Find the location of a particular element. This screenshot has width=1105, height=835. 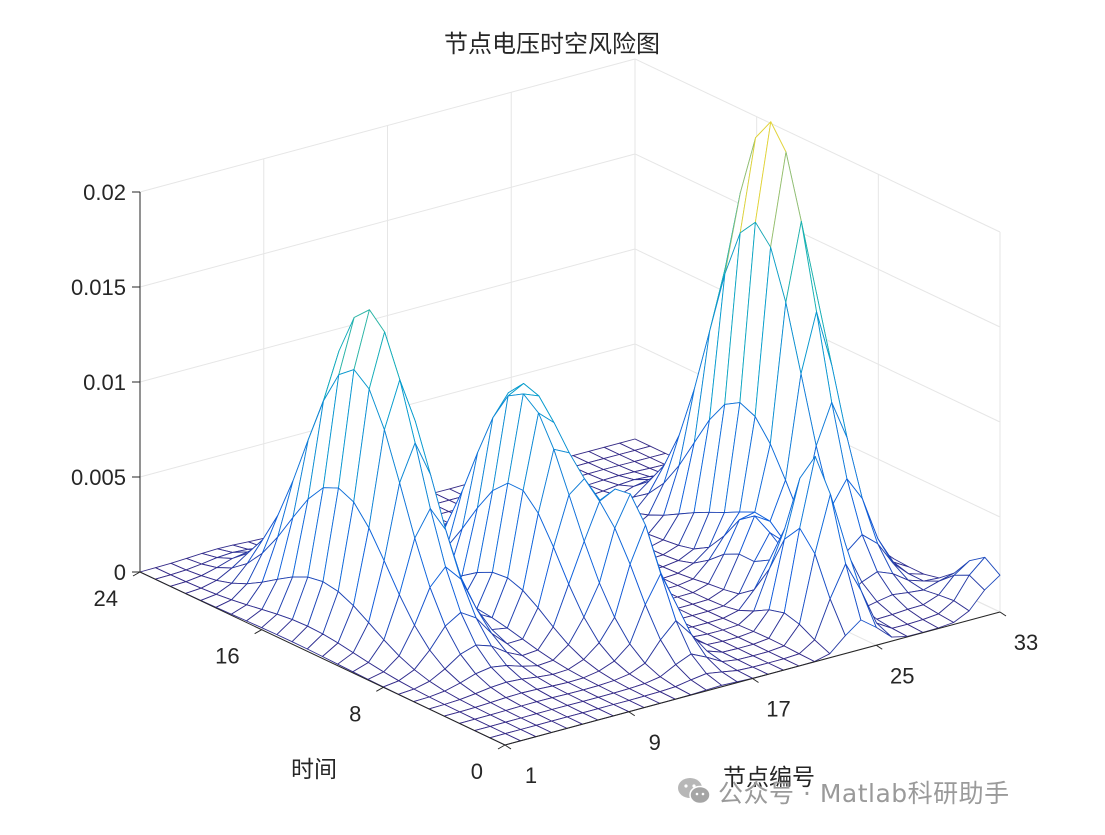

y-axis-line is located at coordinates (322, 658).